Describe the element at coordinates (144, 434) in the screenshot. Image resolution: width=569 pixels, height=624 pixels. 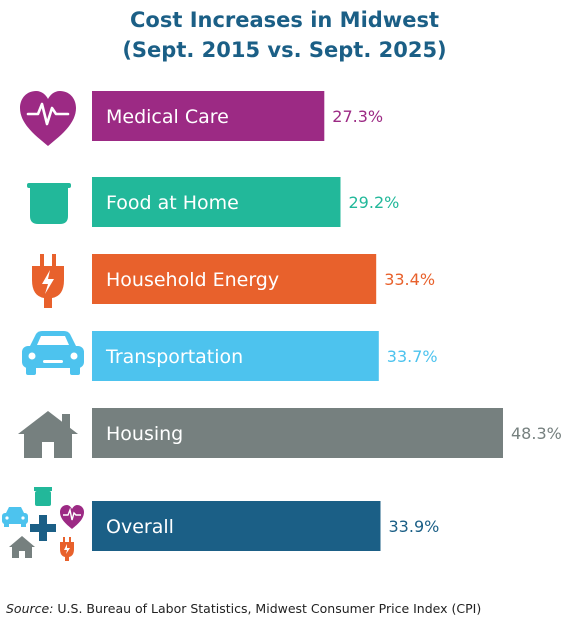
I see `category-label: Housing` at that location.